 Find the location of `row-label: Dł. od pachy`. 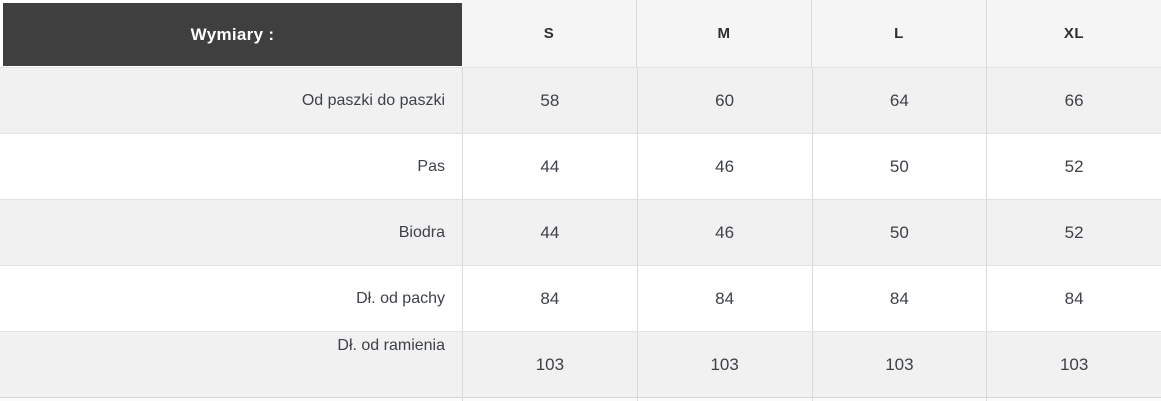

row-label: Dł. od pachy is located at coordinates (400, 298).